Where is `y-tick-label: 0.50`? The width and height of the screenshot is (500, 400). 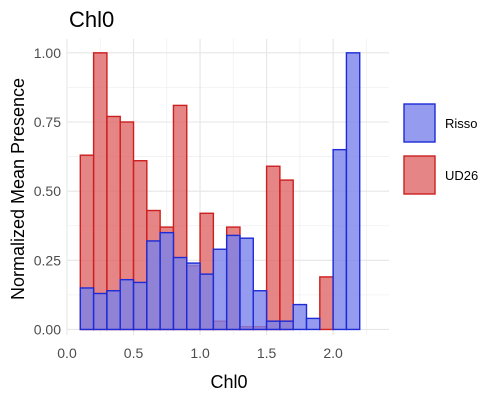
y-tick-label: 0.50 is located at coordinates (47, 191).